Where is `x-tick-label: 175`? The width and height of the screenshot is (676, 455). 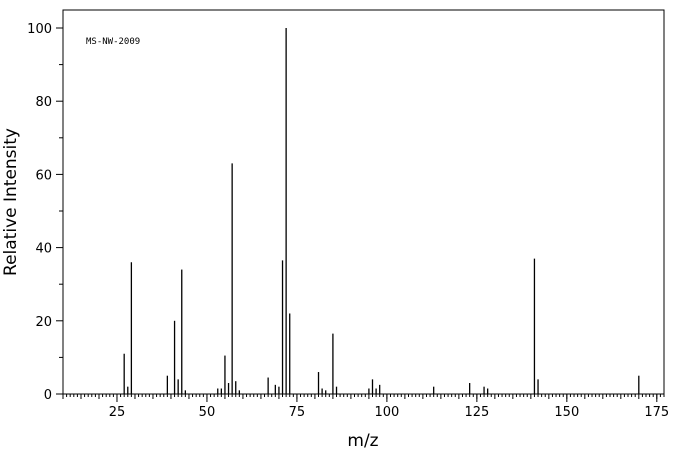 x-tick-label: 175 is located at coordinates (656, 412).